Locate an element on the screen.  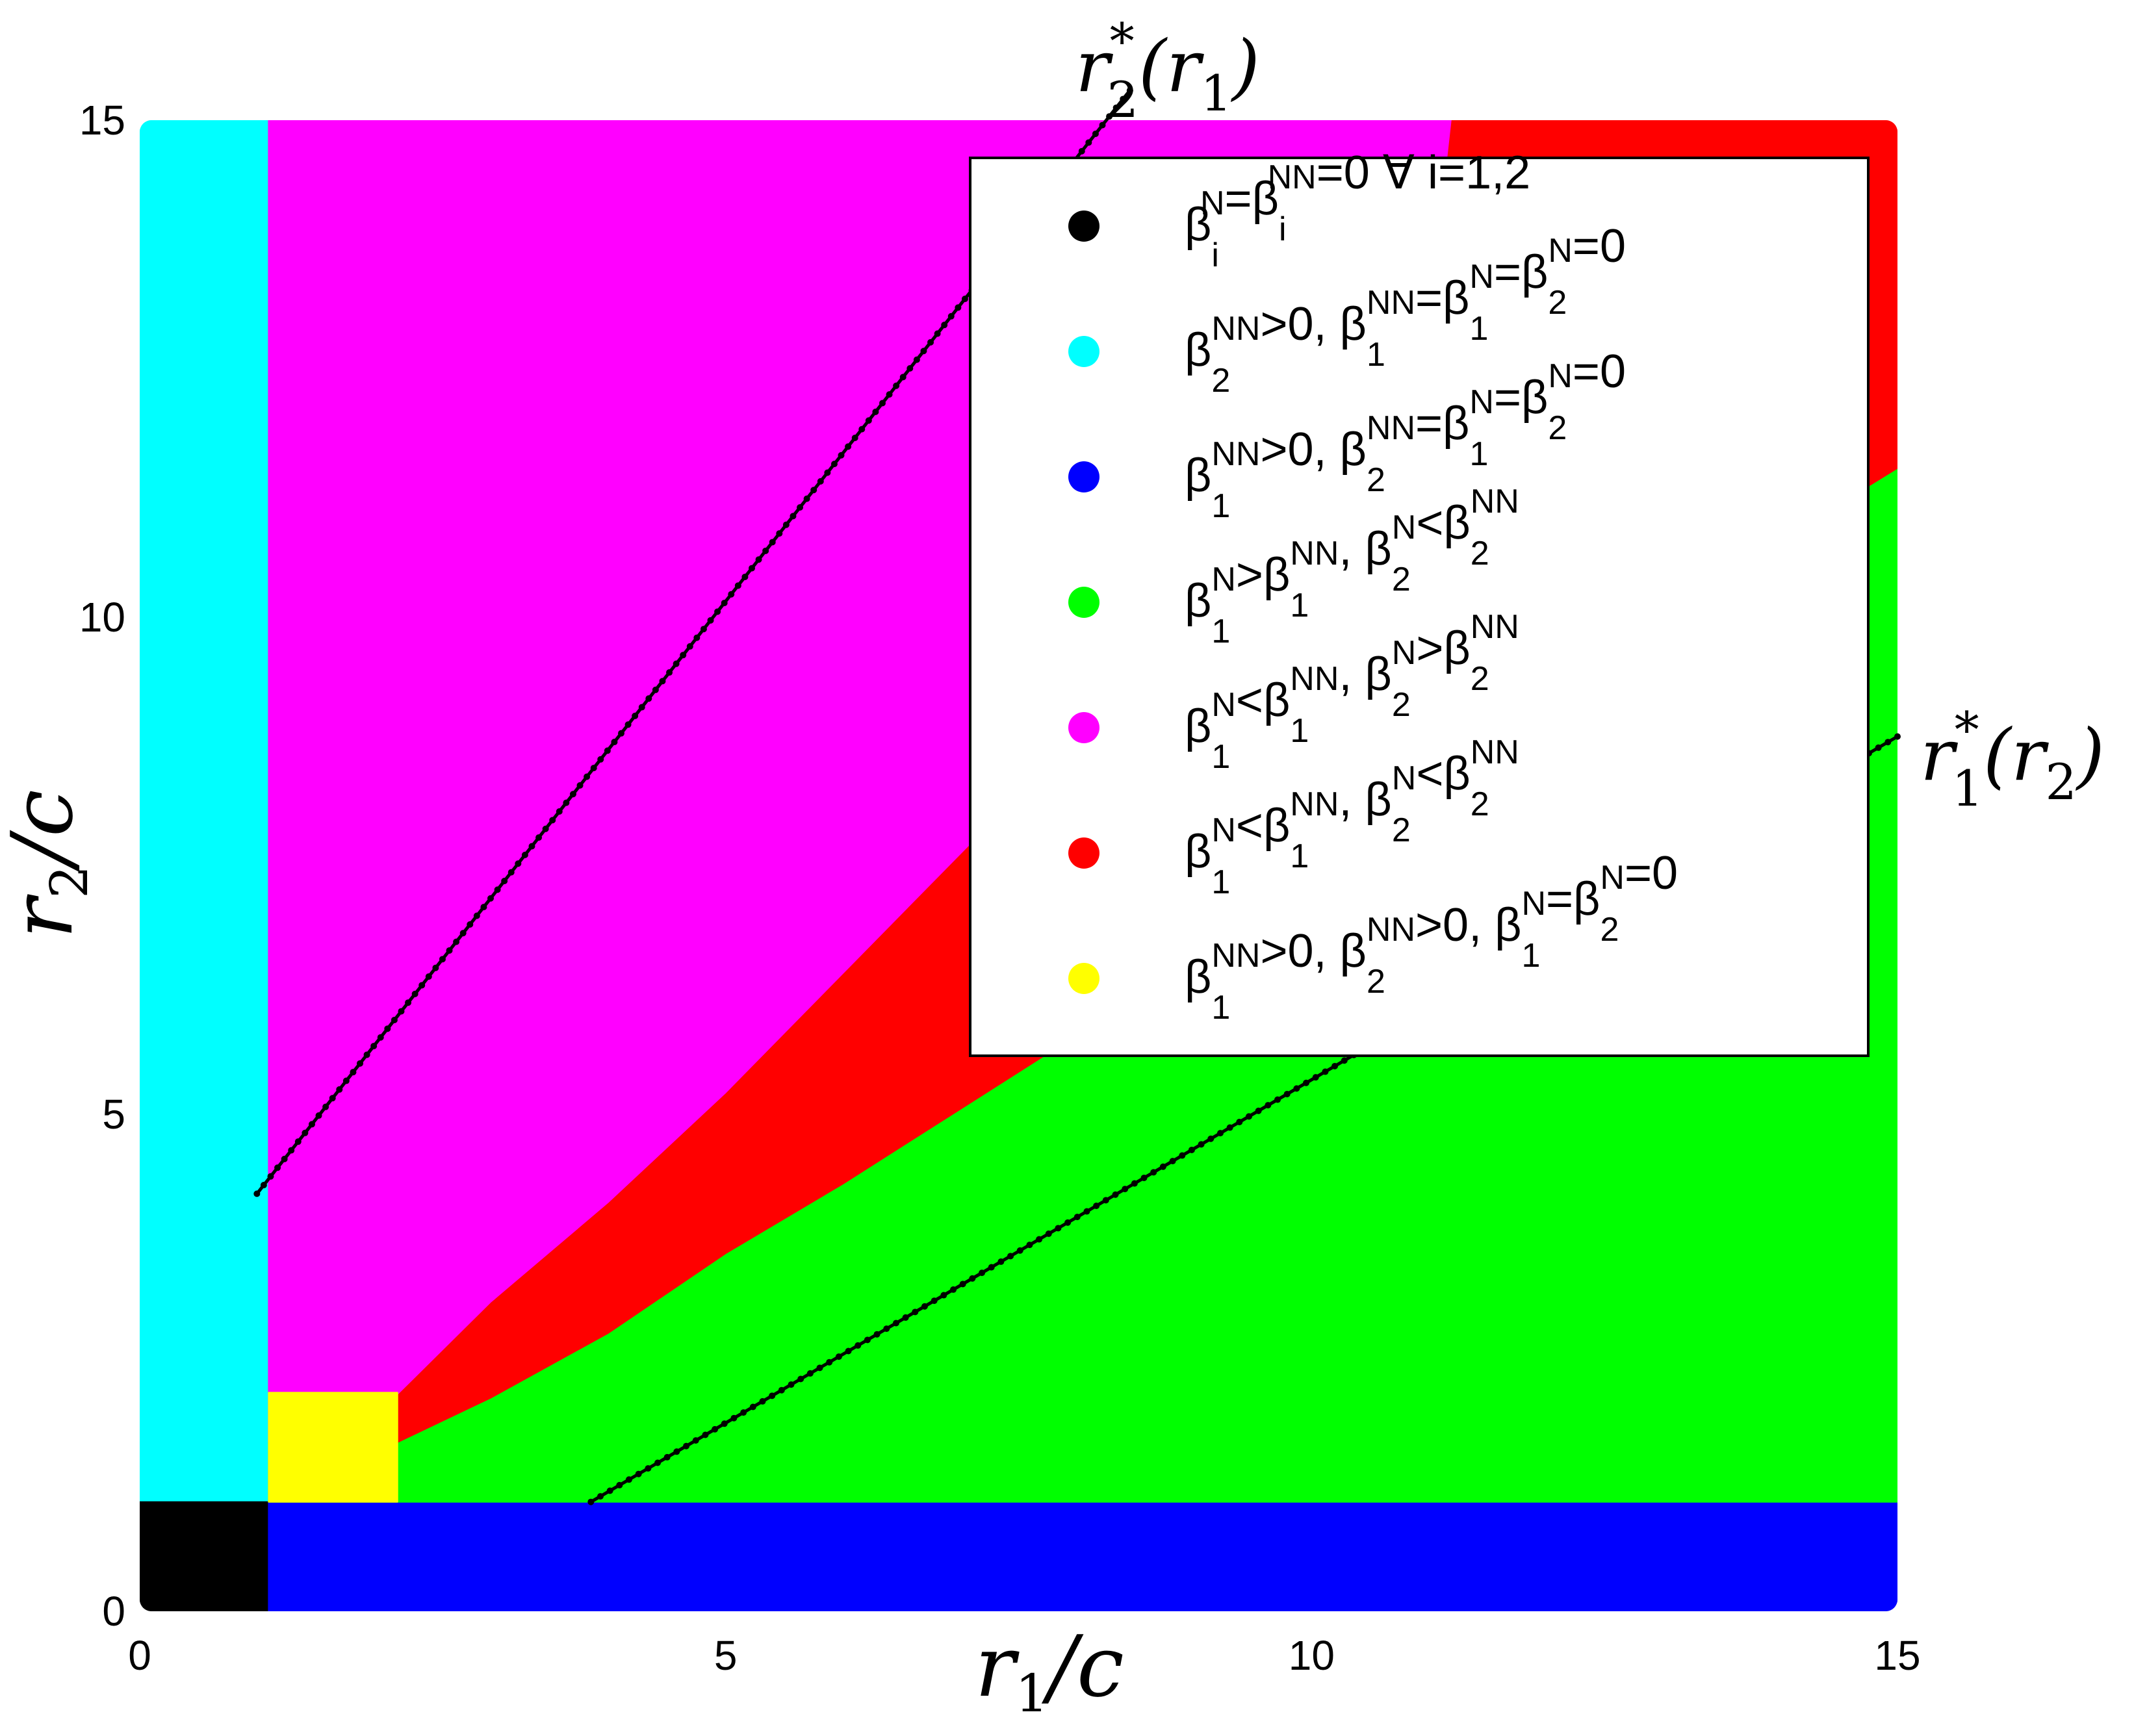
legend-entry-blue: β1NN>0, β2NN=β1N=β2N=0 is located at coordinates (1405, 435).